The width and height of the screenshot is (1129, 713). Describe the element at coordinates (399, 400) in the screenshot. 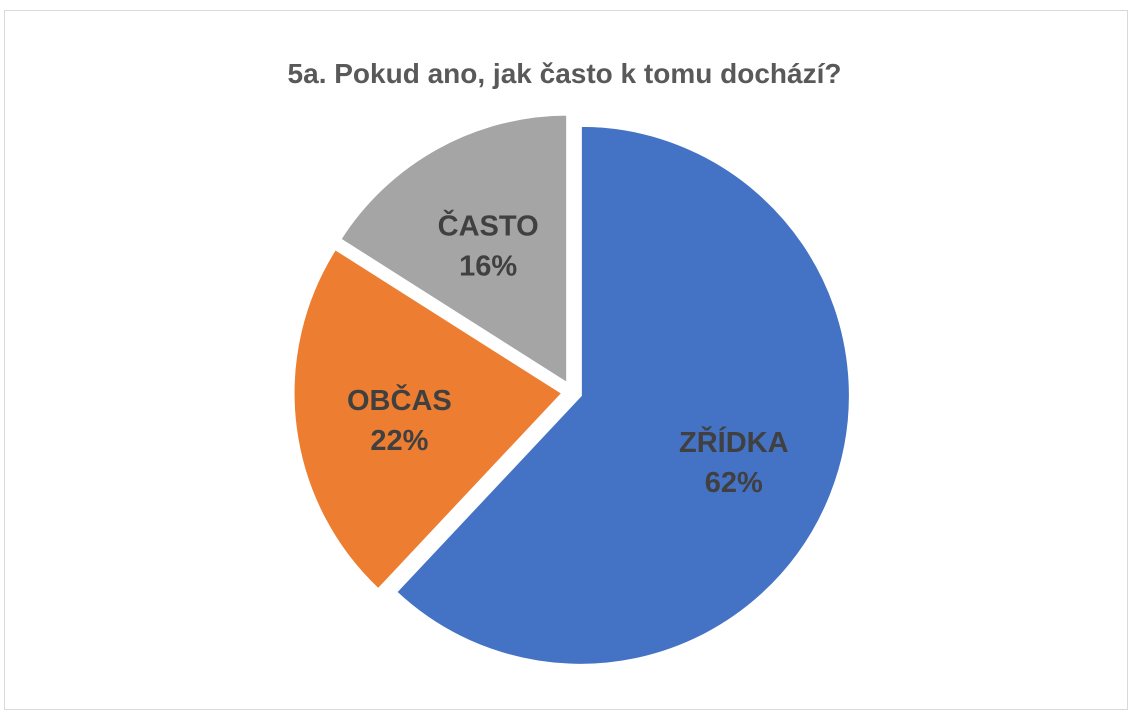

I see `slice-category-label: OBČAS` at that location.